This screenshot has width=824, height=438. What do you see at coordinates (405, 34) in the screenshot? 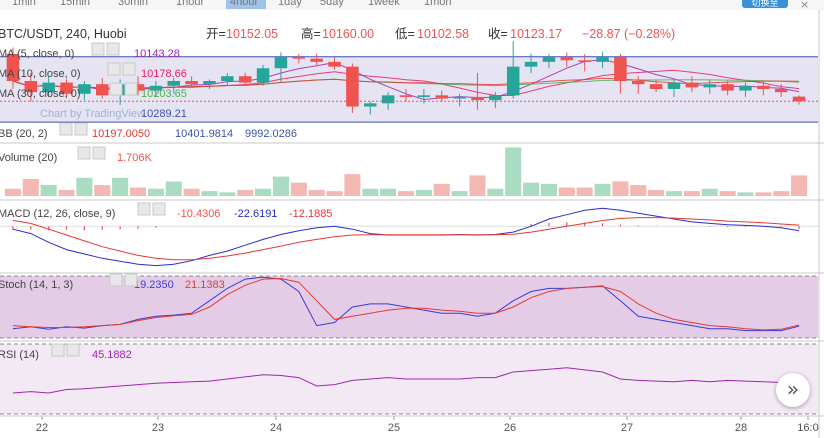
I see `low-label: 低=` at bounding box center [405, 34].